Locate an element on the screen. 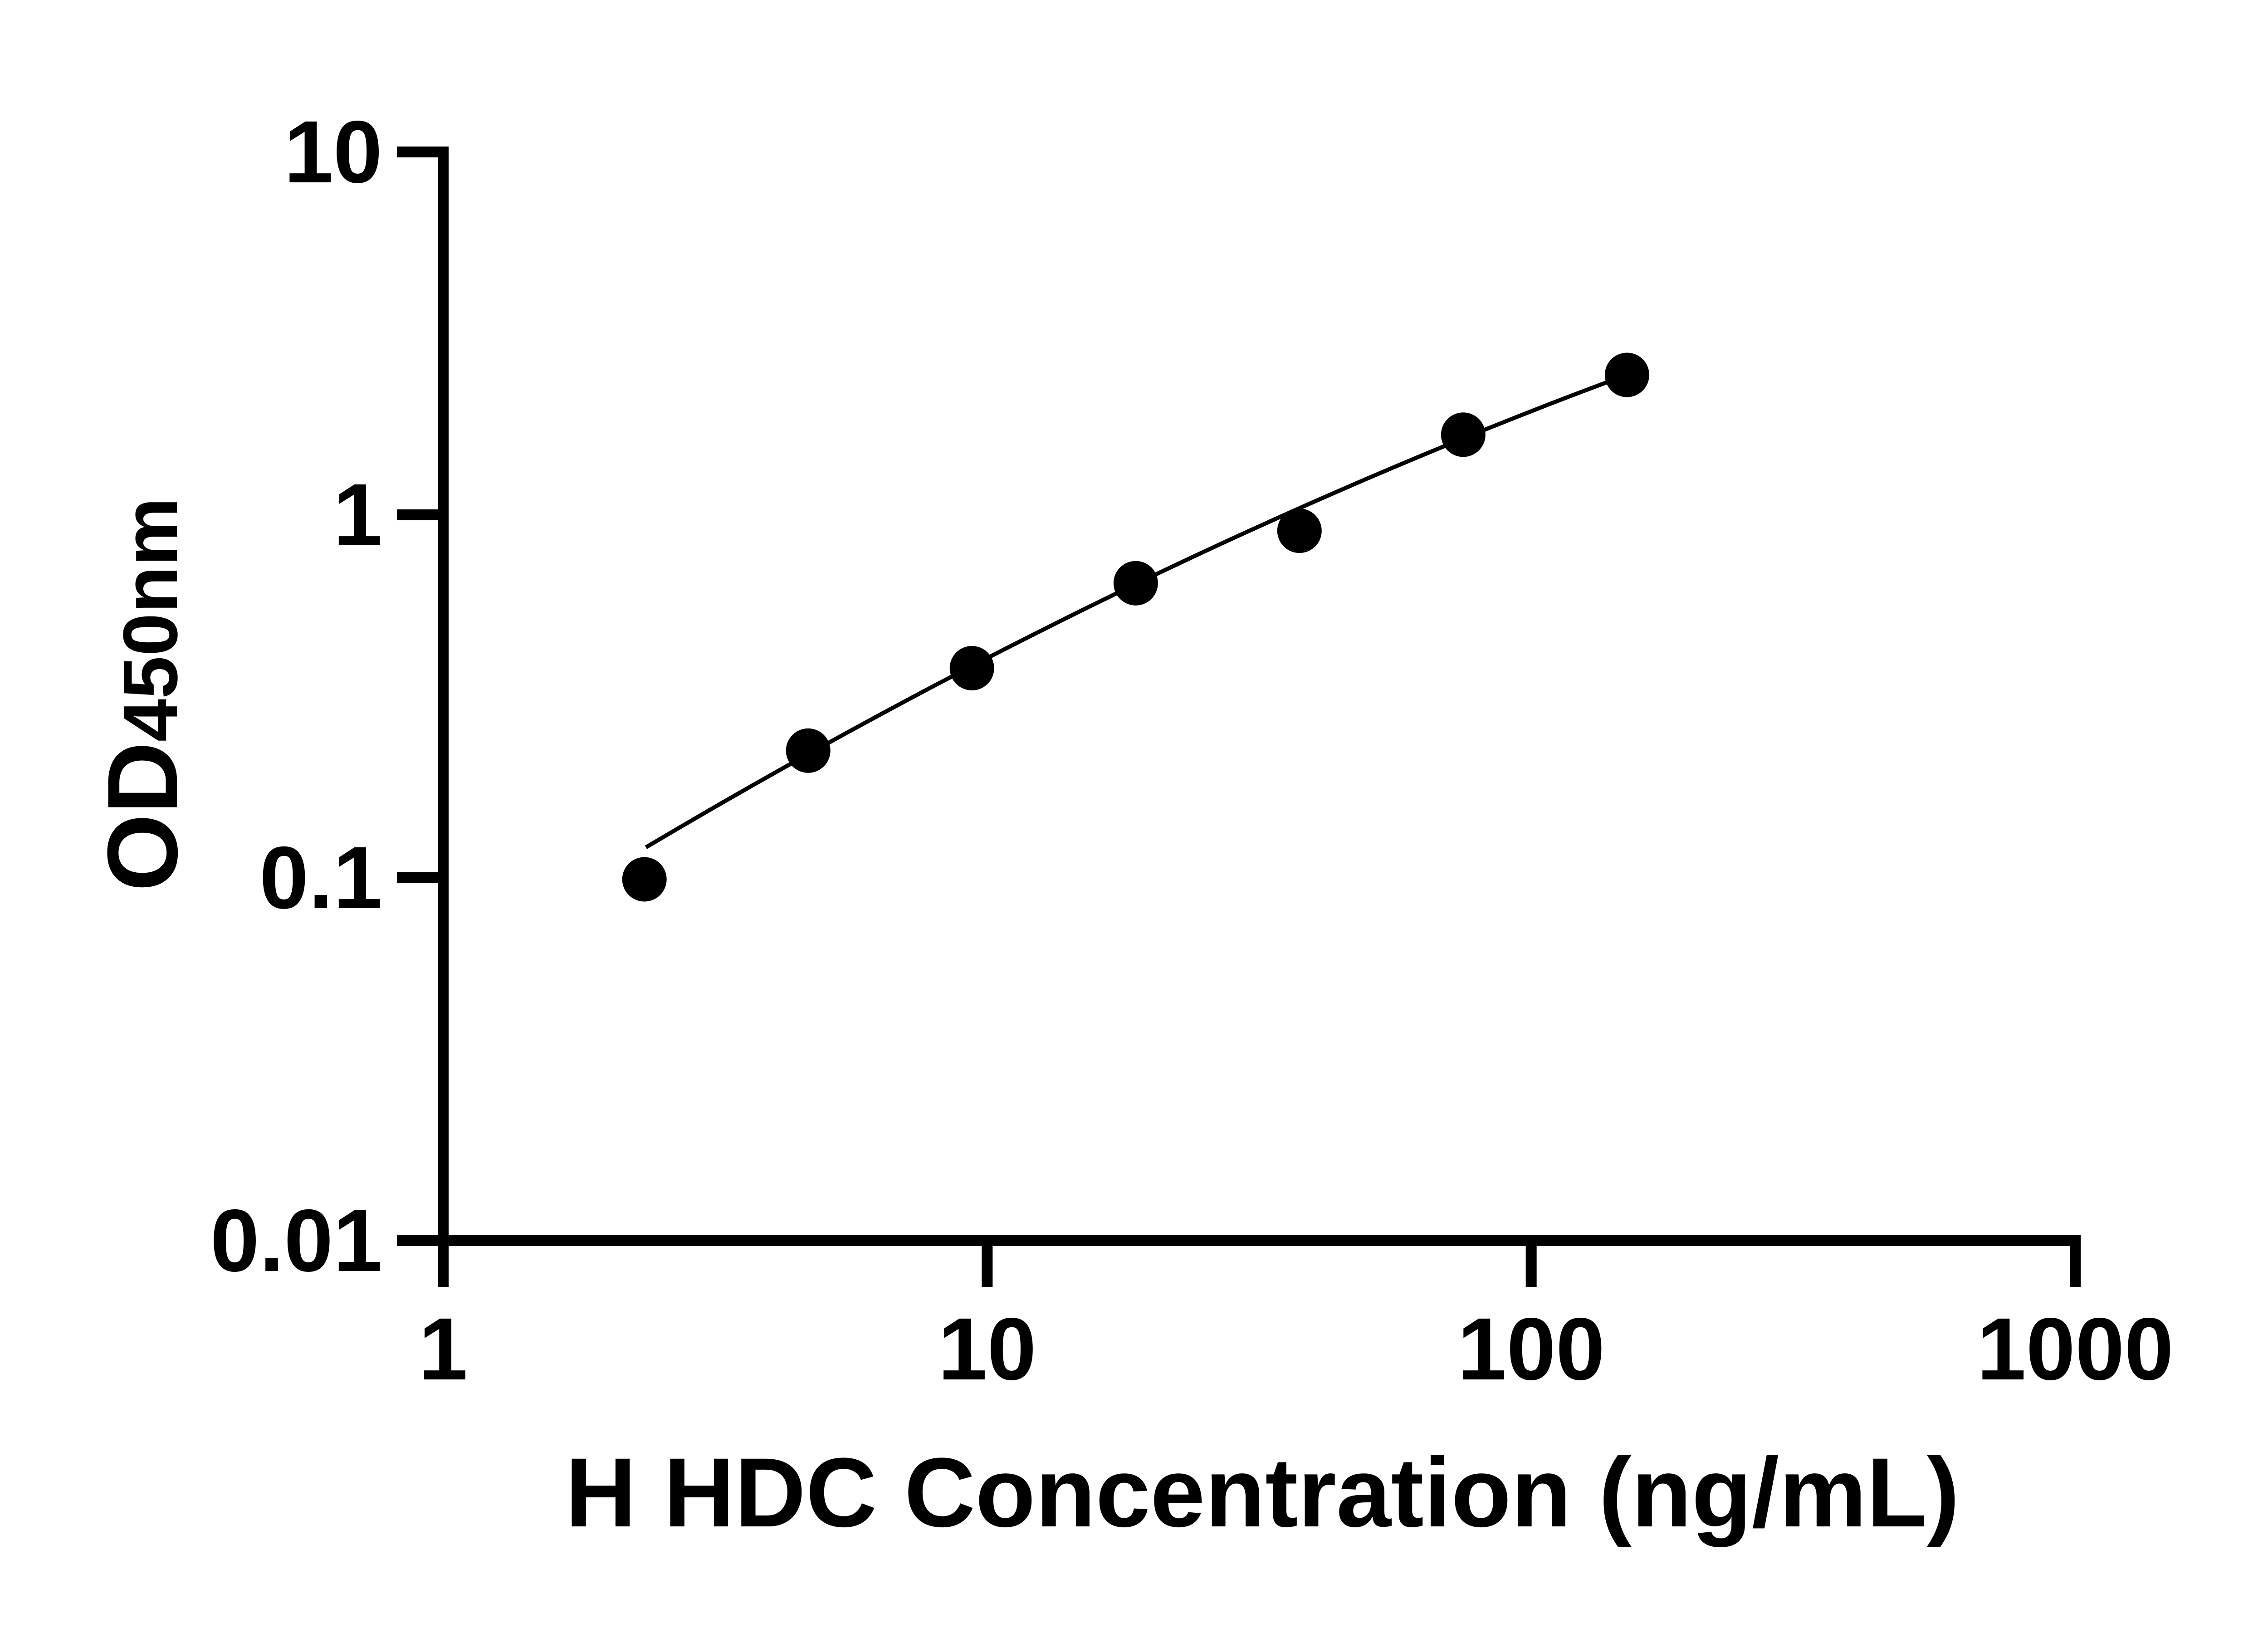 Image resolution: width=2268 pixels, height=1633 pixels. y-tick-label: 0.01 is located at coordinates (296, 1240).